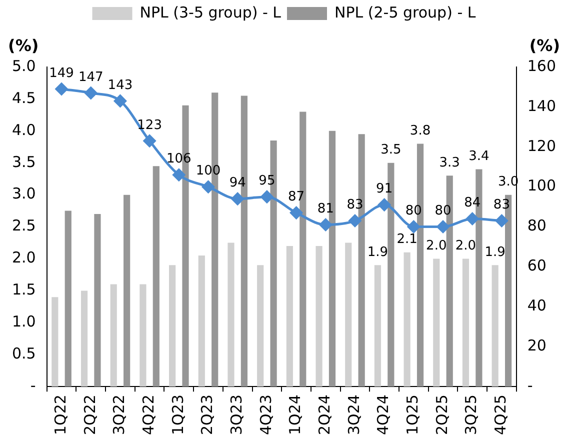 The image size is (568, 442). I want to click on data-label: 143, so click(120, 85).